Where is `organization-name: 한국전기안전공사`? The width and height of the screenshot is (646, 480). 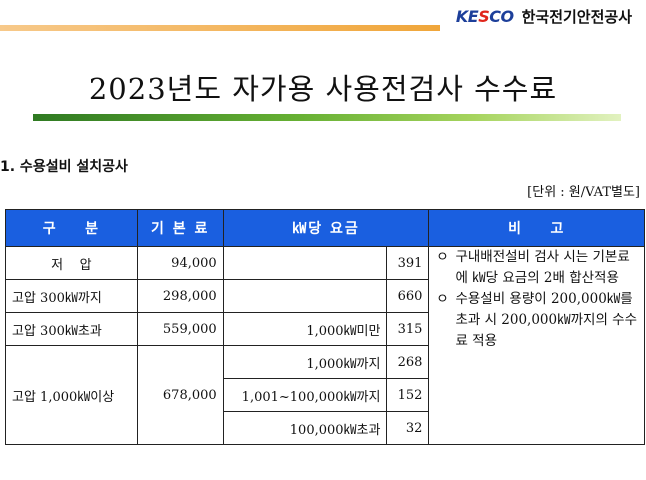
organization-name: 한국전기안전공사 is located at coordinates (576, 17).